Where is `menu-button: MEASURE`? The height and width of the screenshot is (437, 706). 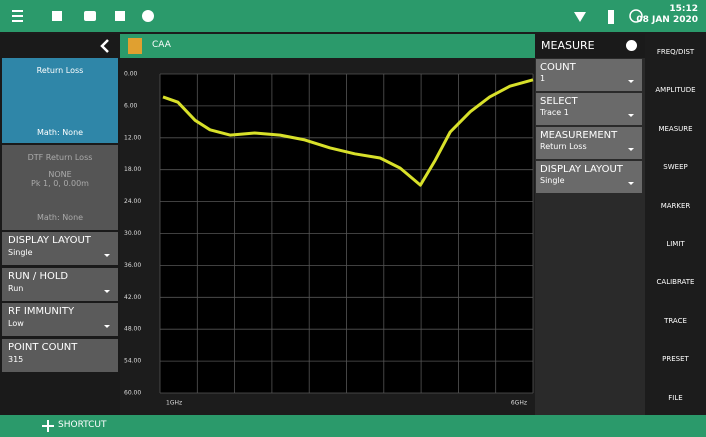
menu-button: MEASURE is located at coordinates (675, 128).